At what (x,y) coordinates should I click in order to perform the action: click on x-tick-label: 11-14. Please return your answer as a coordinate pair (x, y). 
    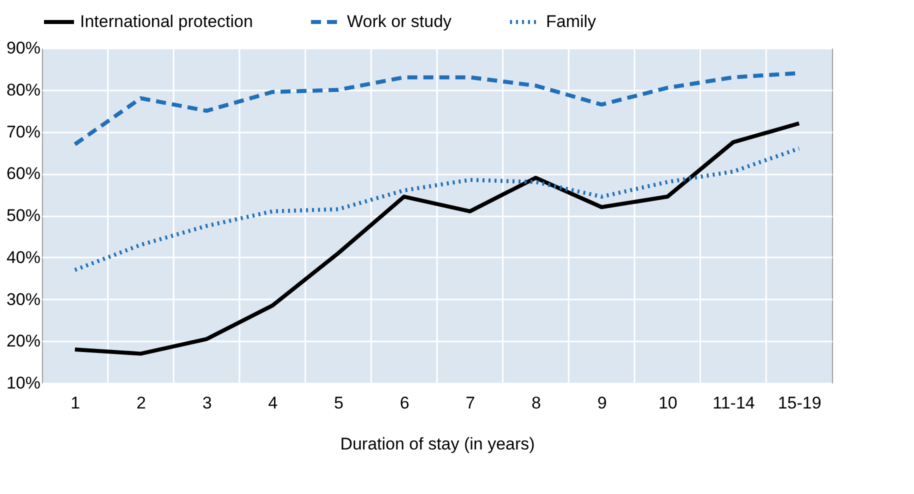
    Looking at the image, I should click on (733, 403).